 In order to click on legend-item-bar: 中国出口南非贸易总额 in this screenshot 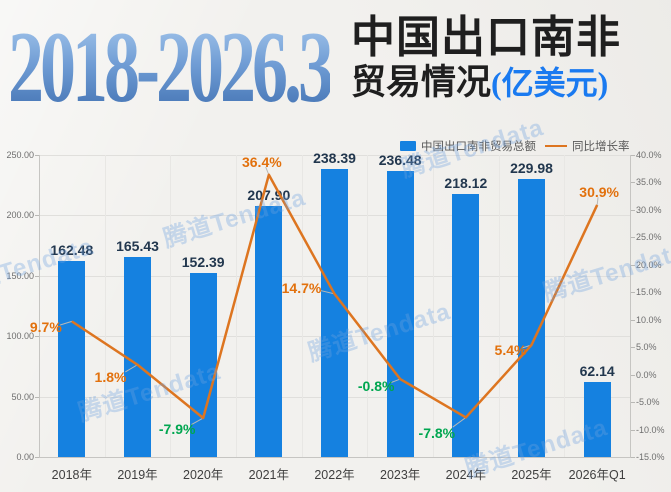, I will do `click(468, 146)`.